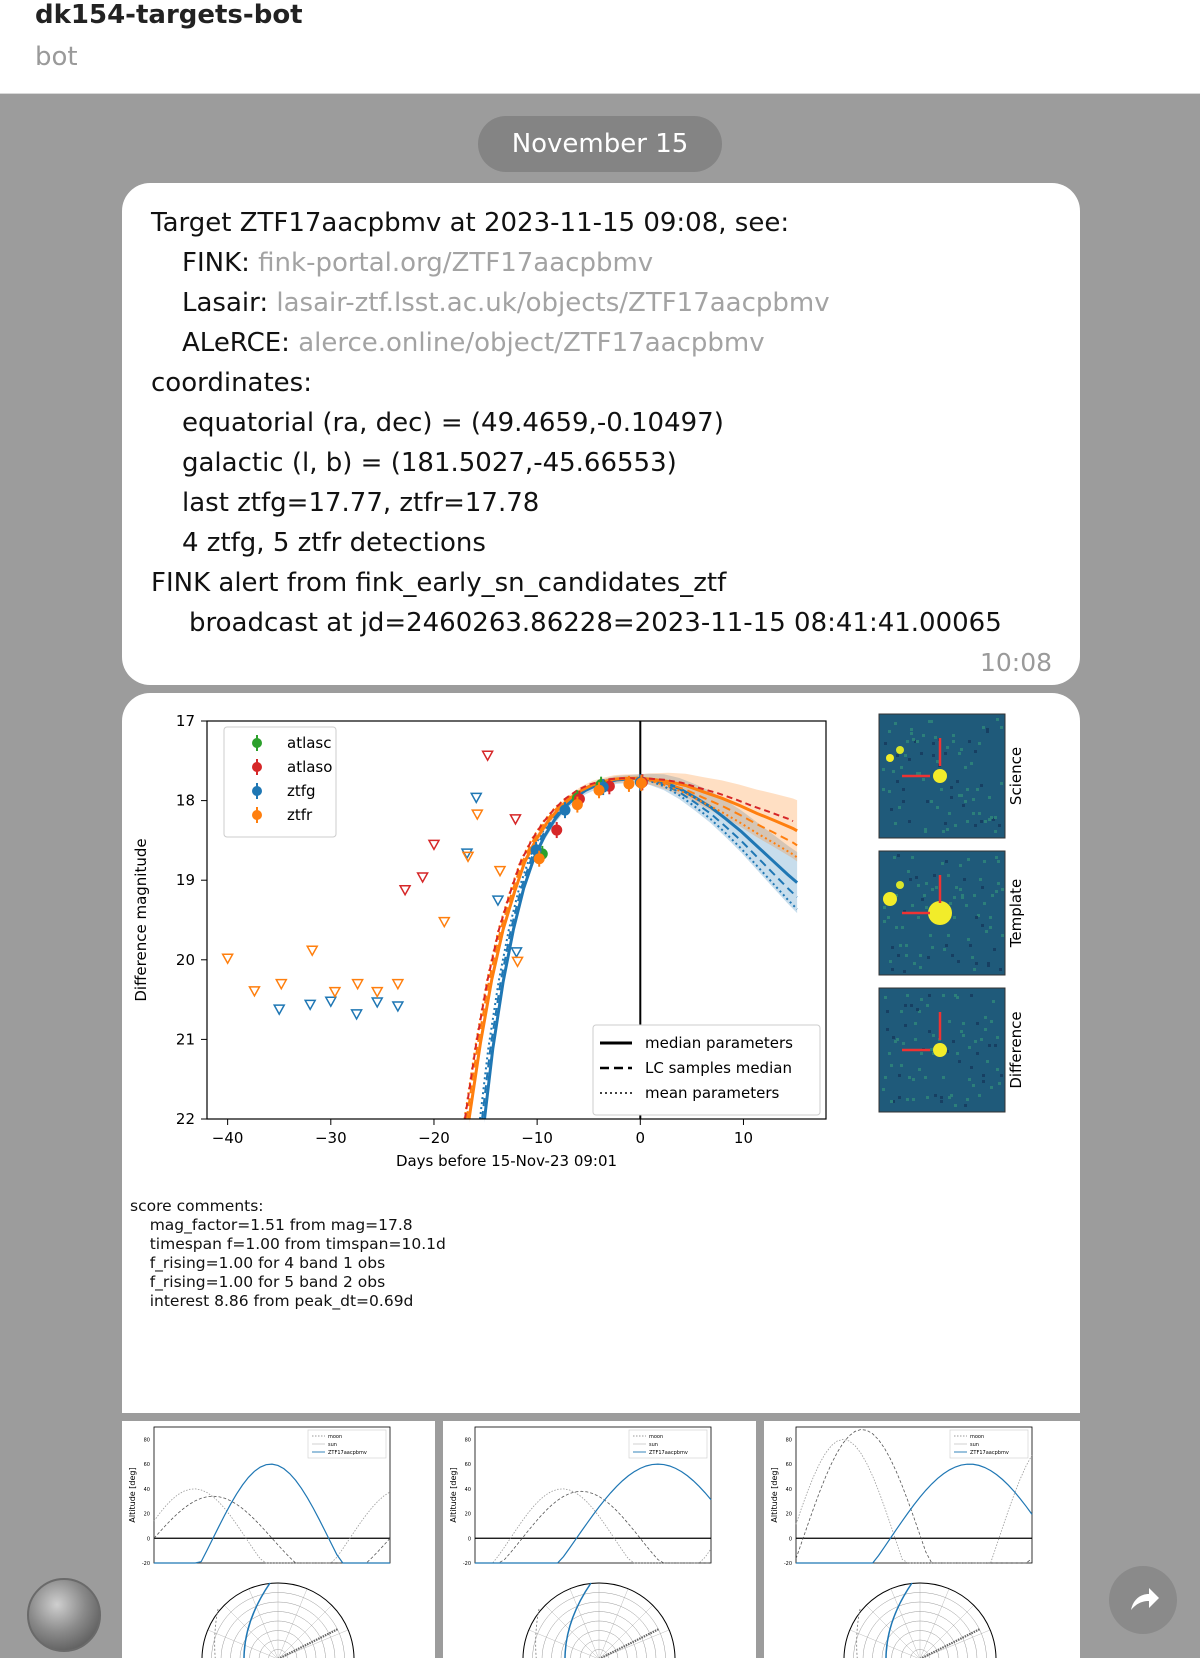 The width and height of the screenshot is (1200, 1658). What do you see at coordinates (309, 743) in the screenshot?
I see `atlasc-legend-label: atlasc` at bounding box center [309, 743].